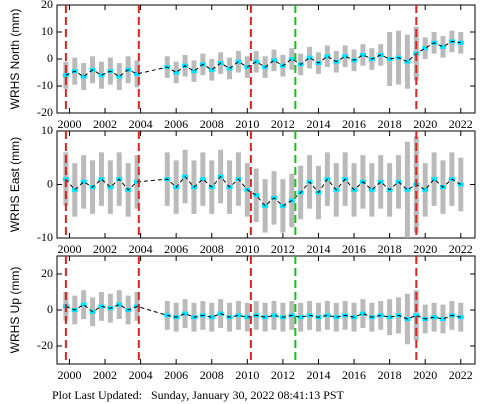 Image resolution: width=481 pixels, height=404 pixels. I want to click on y-axis-label: WRHS East (mm), so click(15, 184).